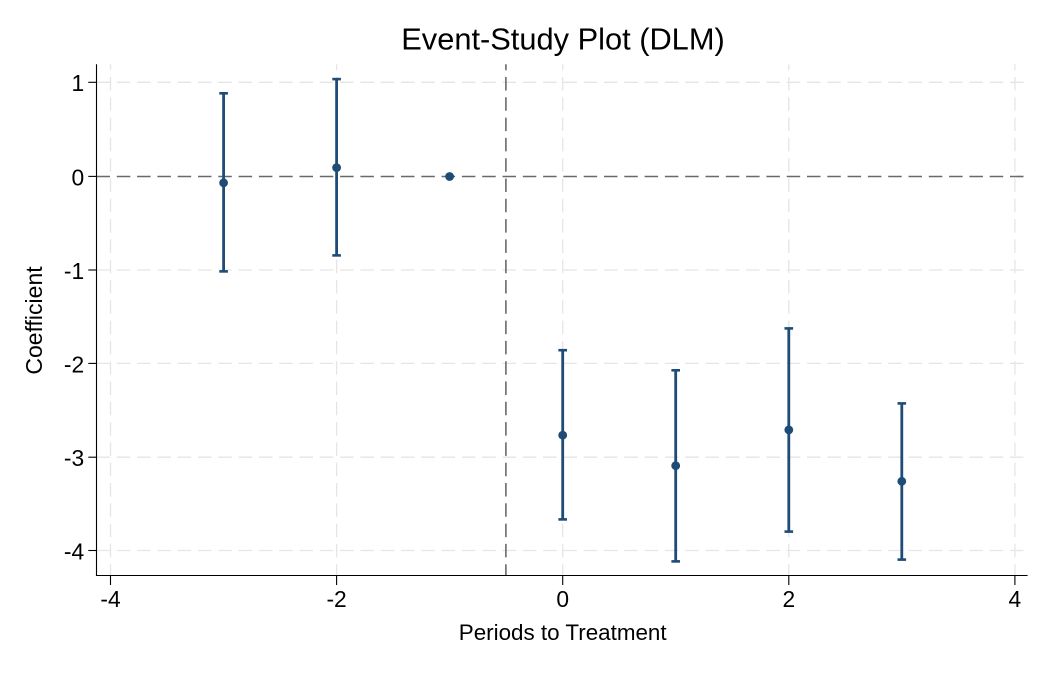 The height and width of the screenshot is (675, 1050). I want to click on svg-text: 1, so click(78, 83).